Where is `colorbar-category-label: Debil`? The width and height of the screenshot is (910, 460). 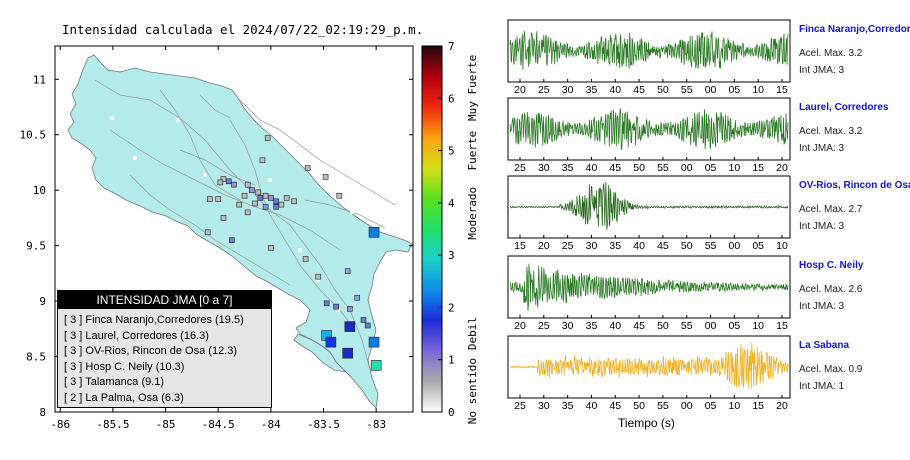 colorbar-category-label: Debil is located at coordinates (472, 333).